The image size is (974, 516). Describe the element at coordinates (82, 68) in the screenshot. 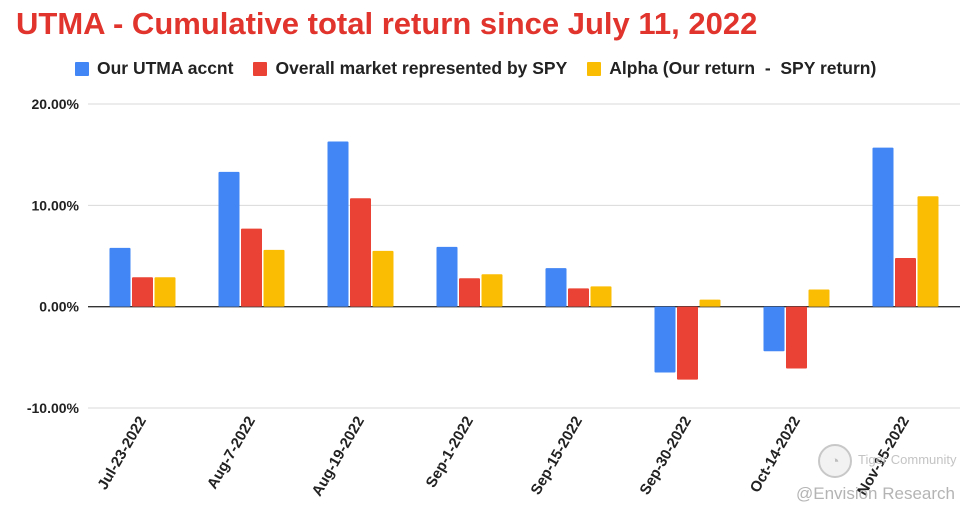

I see `legend-swatch-utma` at that location.